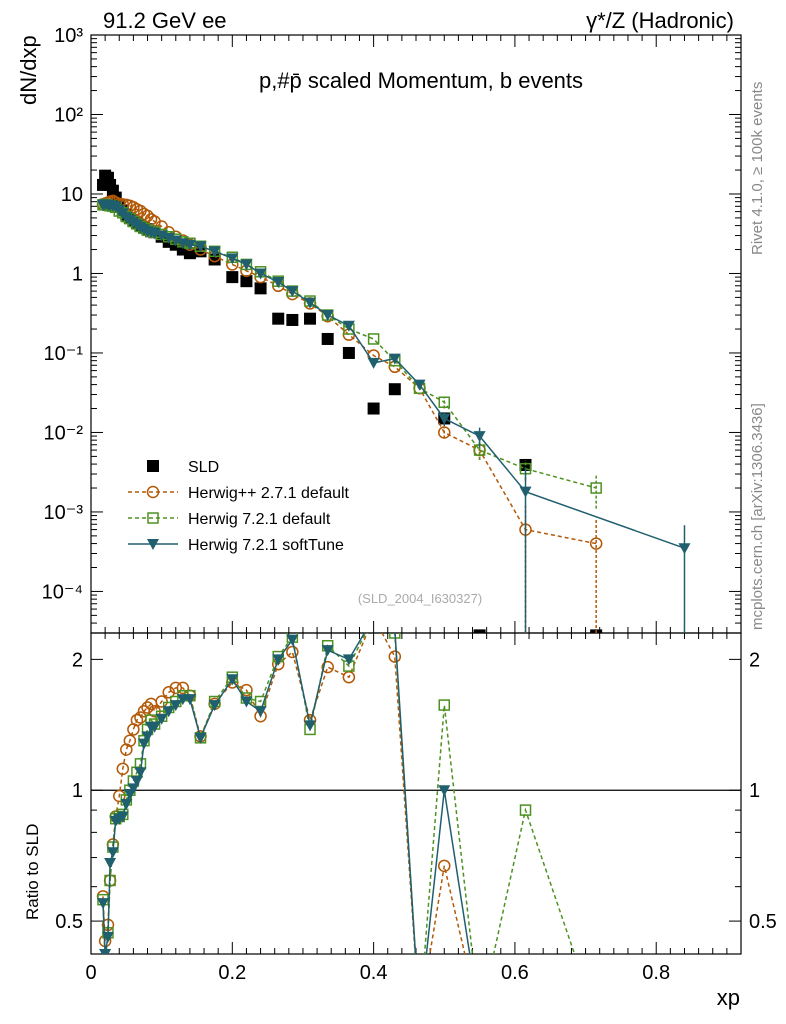  Describe the element at coordinates (28, 70) in the screenshot. I see `main-y-axis-label: dN/dxp` at that location.